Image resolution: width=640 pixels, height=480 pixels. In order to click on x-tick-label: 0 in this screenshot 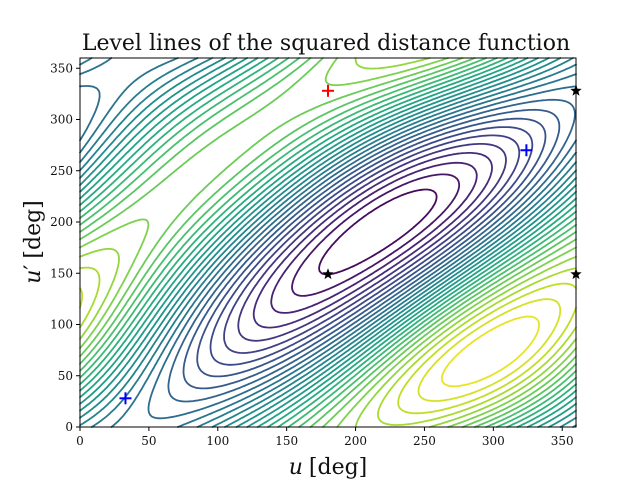, I will do `click(80, 441)`.